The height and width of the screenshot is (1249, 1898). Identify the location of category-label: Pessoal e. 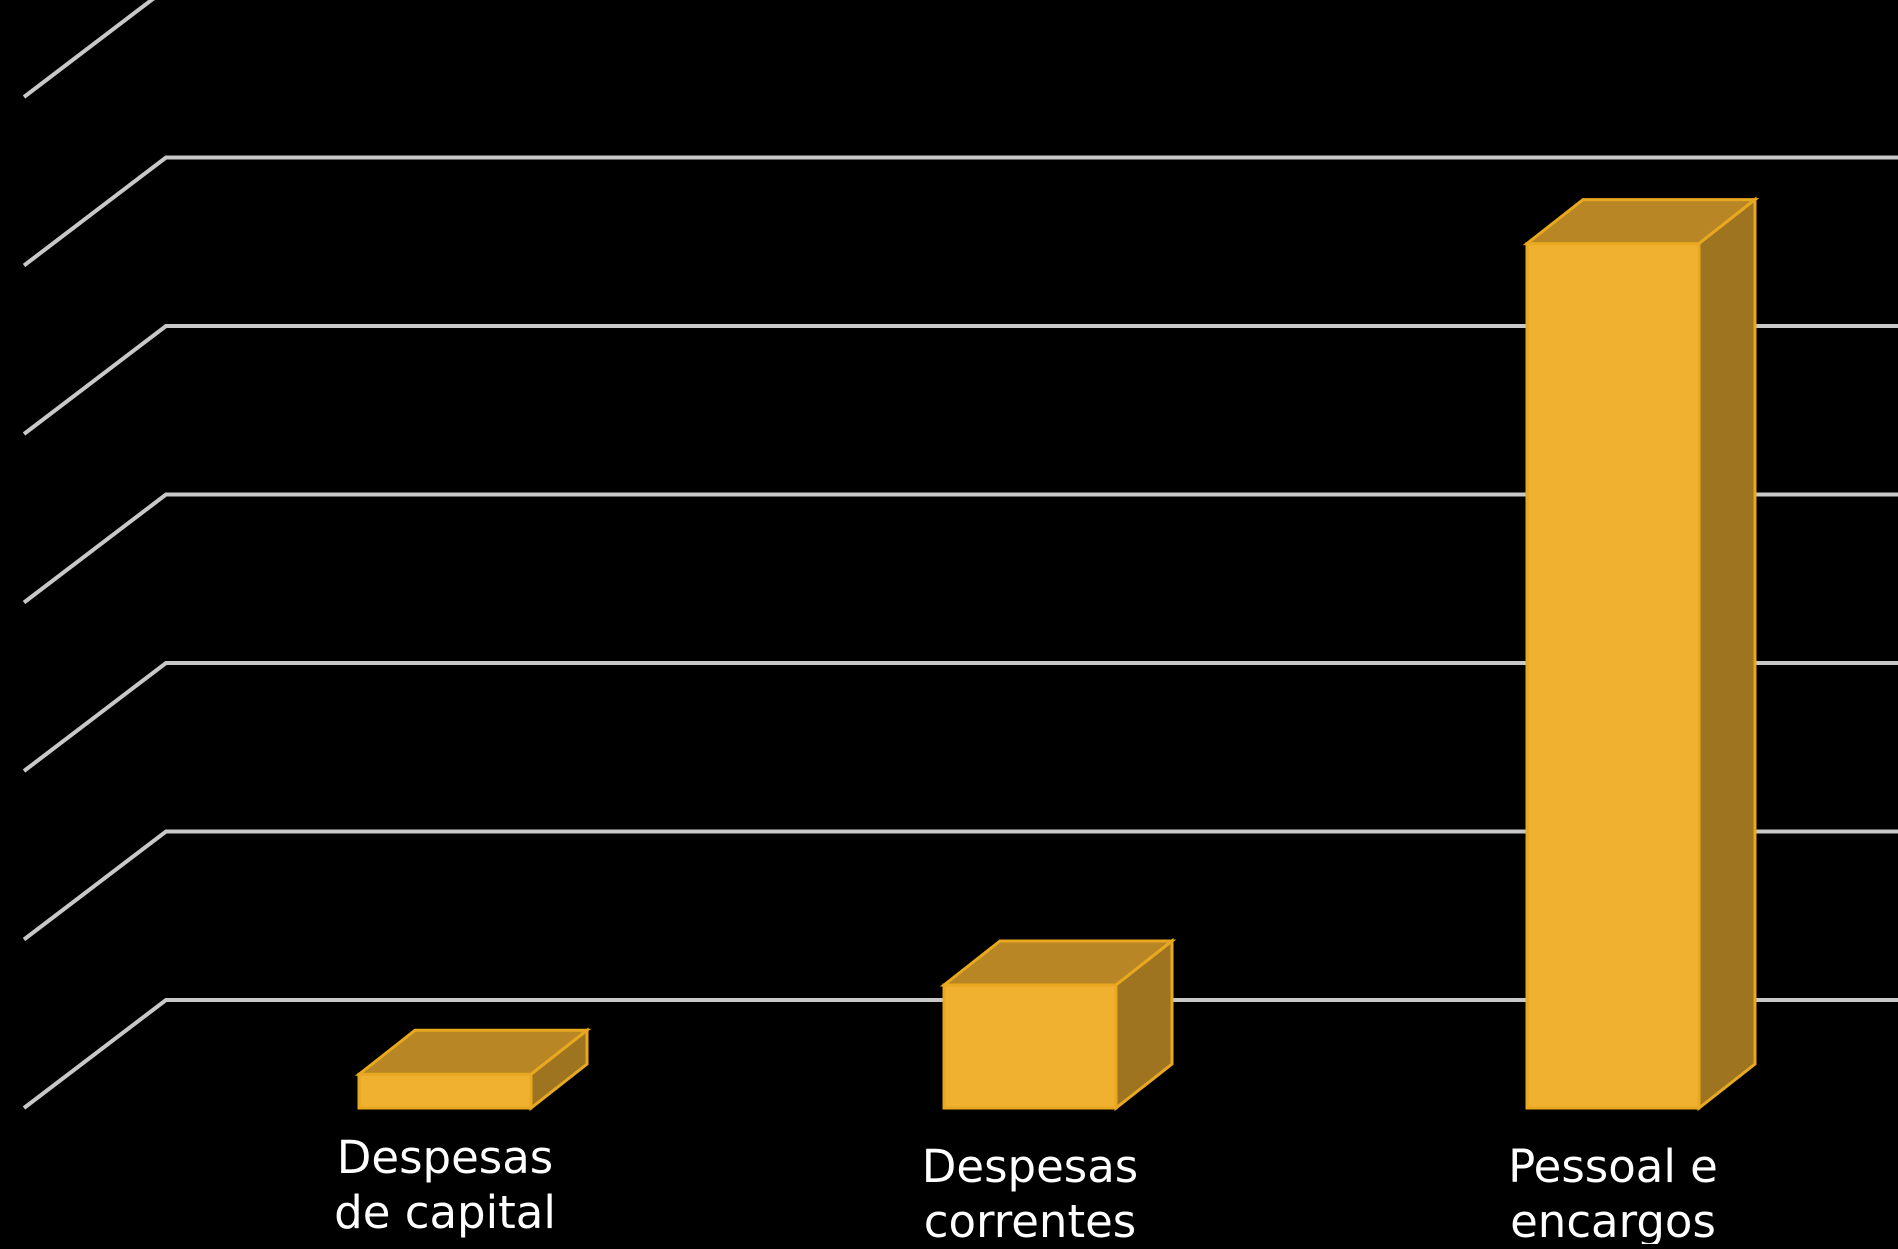
(1613, 1166).